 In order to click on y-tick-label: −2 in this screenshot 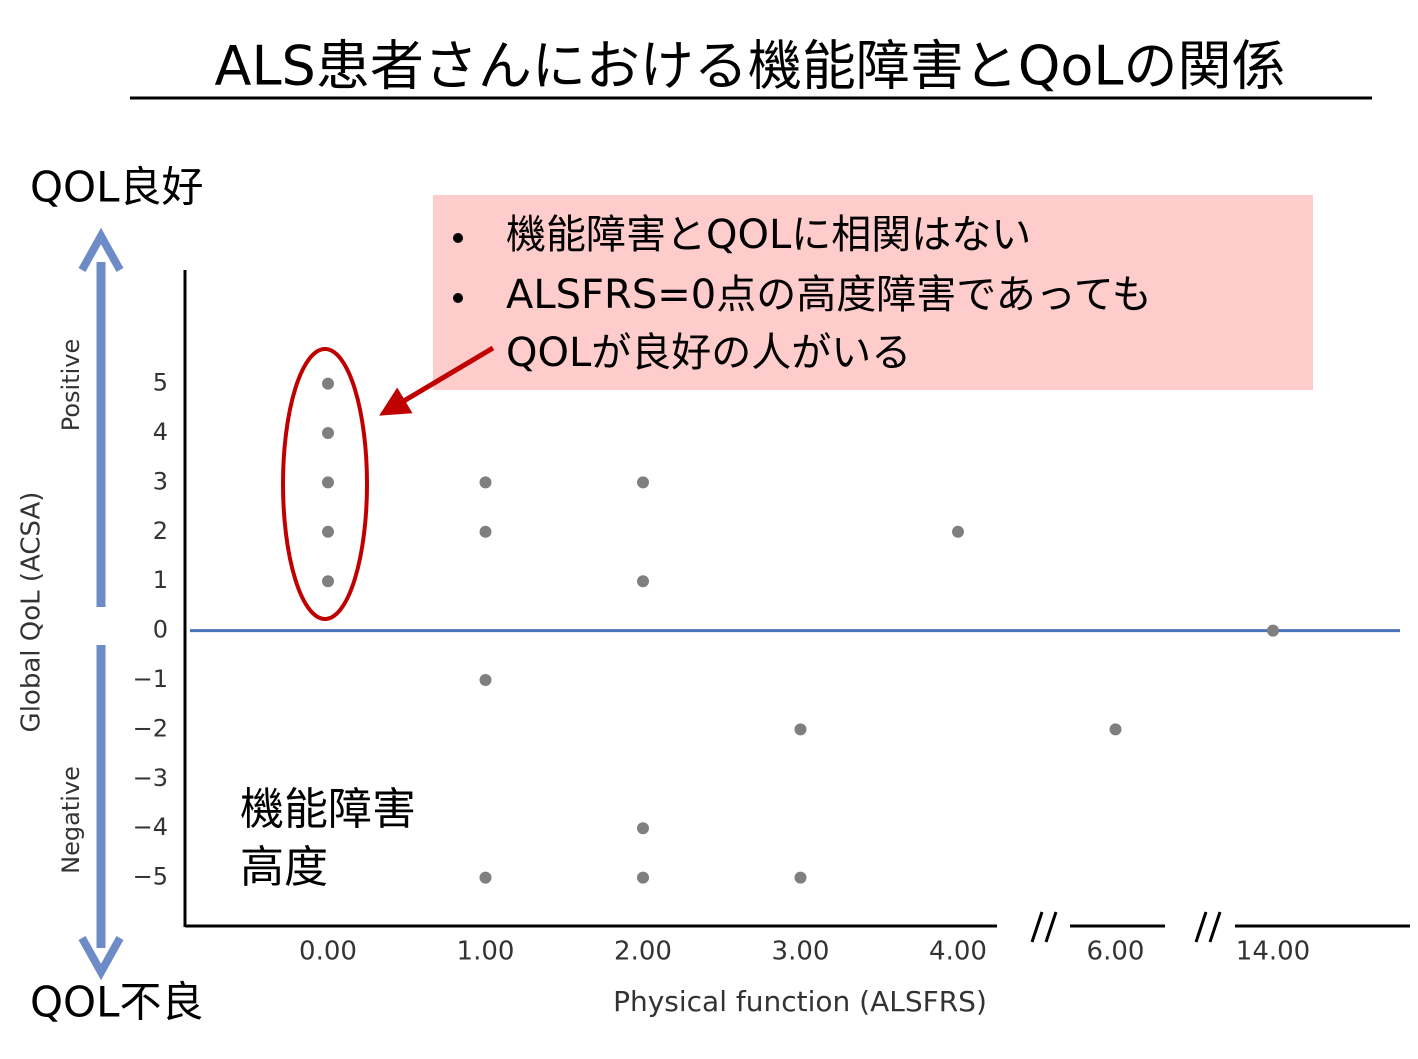, I will do `click(150, 728)`.